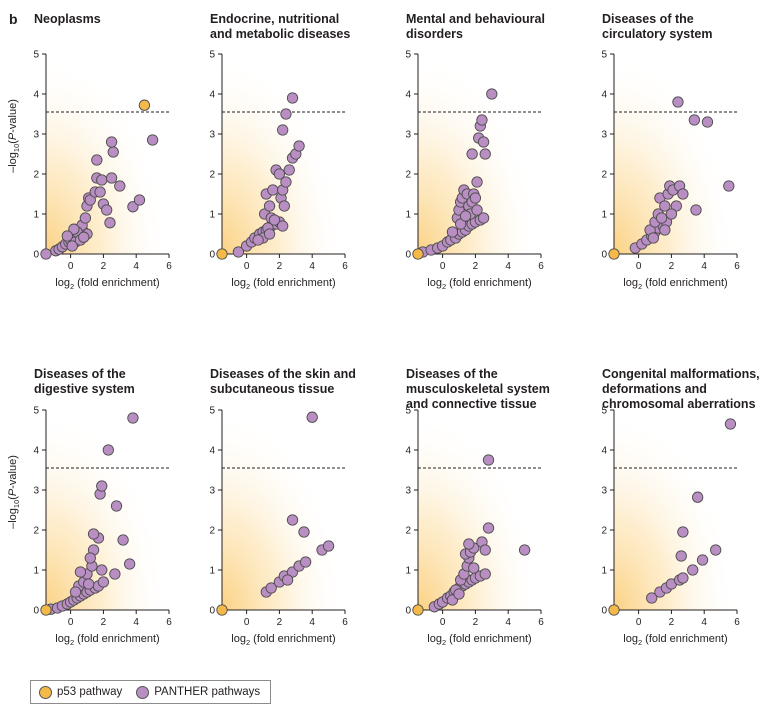 The height and width of the screenshot is (706, 776). What do you see at coordinates (207, 692) in the screenshot?
I see `legend-label-panther: PANTHER pathways` at bounding box center [207, 692].